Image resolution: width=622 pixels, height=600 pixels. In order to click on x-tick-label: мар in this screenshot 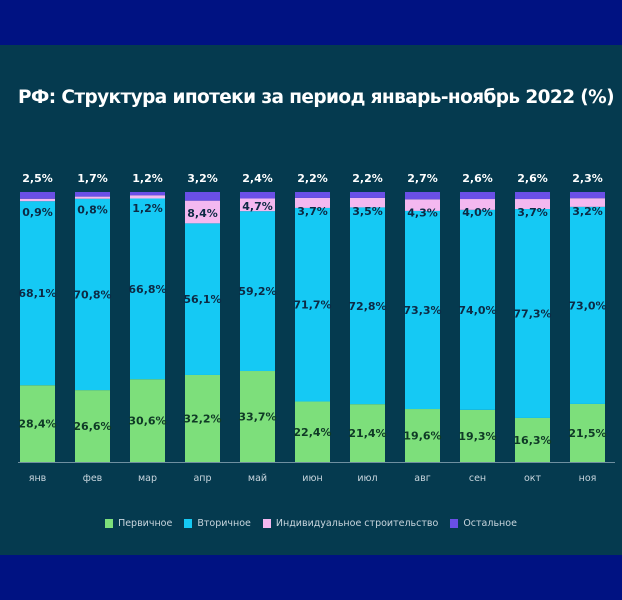, I will do `click(147, 478)`.